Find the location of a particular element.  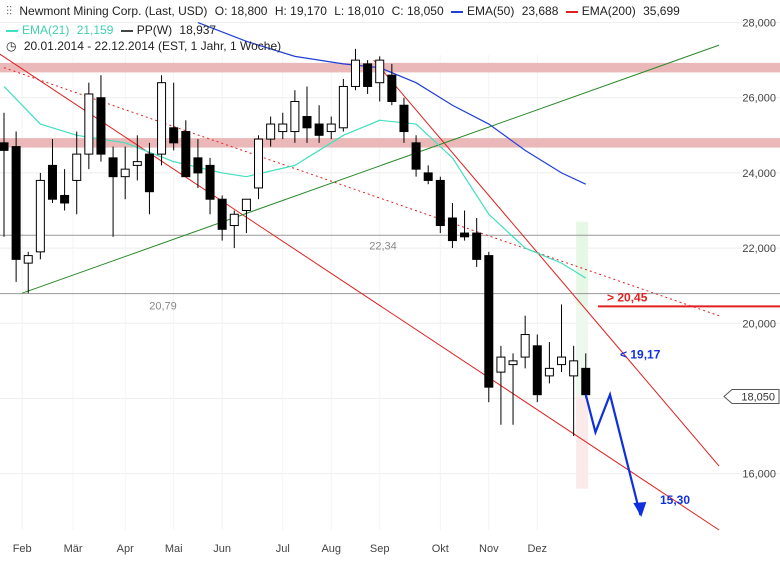

header-line-2: EMA(21) 21,159 PP(W) 18,937 is located at coordinates (113, 30).